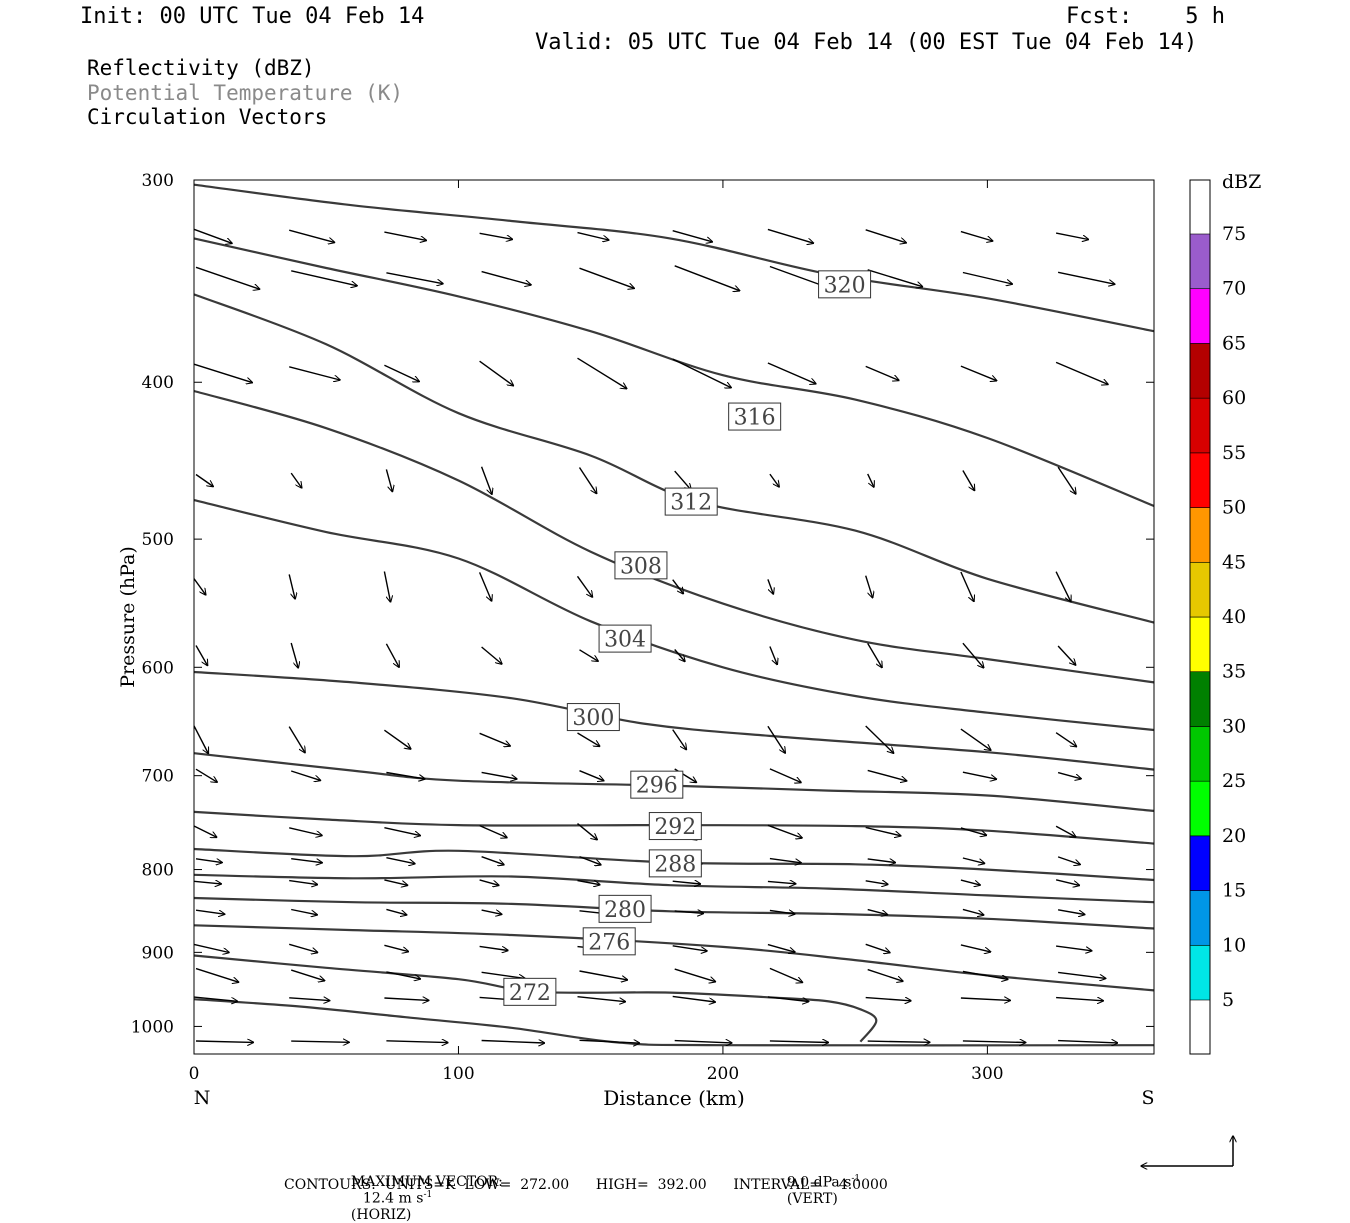 The height and width of the screenshot is (1223, 1350). What do you see at coordinates (152, 1027) in the screenshot?
I see `y-tick-label-1000: 1000` at bounding box center [152, 1027].